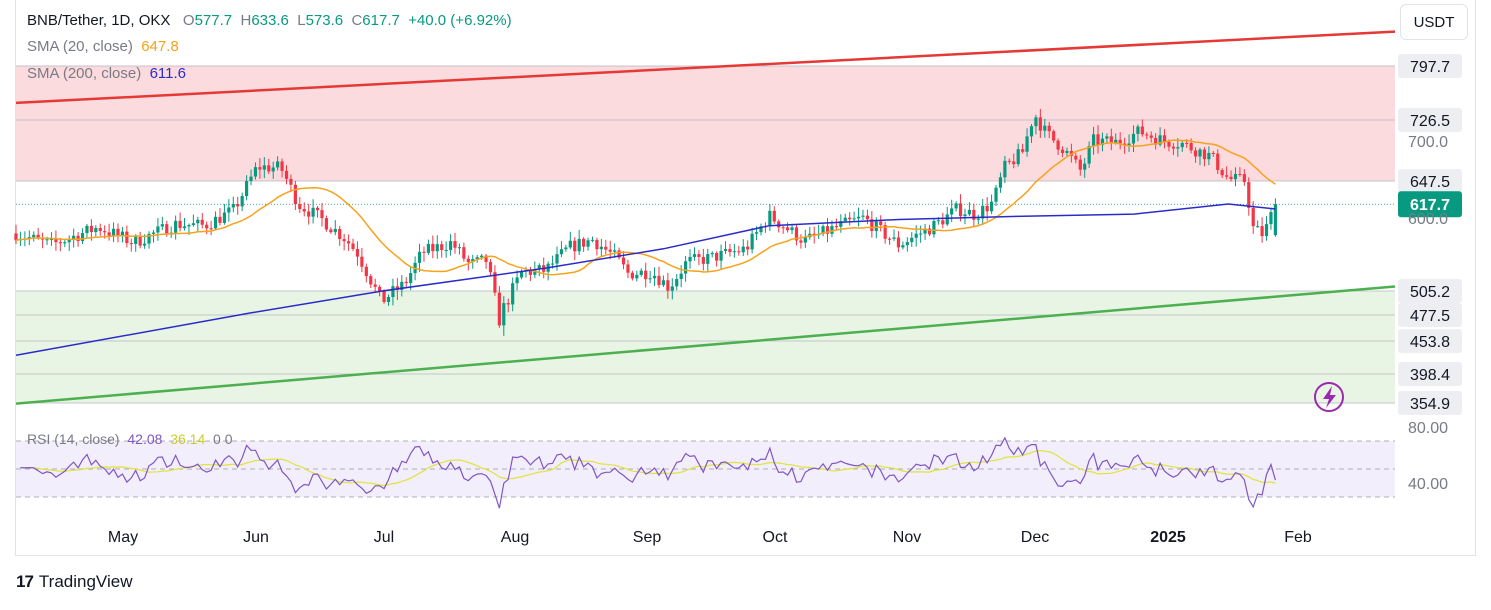  What do you see at coordinates (384, 537) in the screenshot?
I see `time-tick-label: Jul` at bounding box center [384, 537].